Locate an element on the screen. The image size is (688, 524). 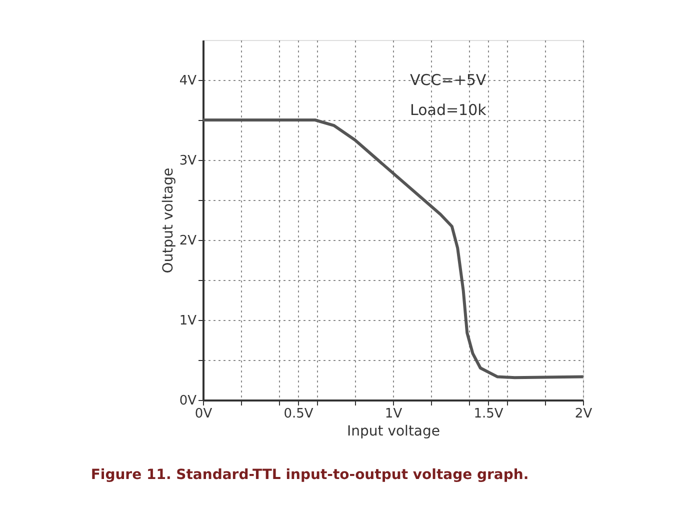
y-tick-label: 2V is located at coordinates (188, 241).